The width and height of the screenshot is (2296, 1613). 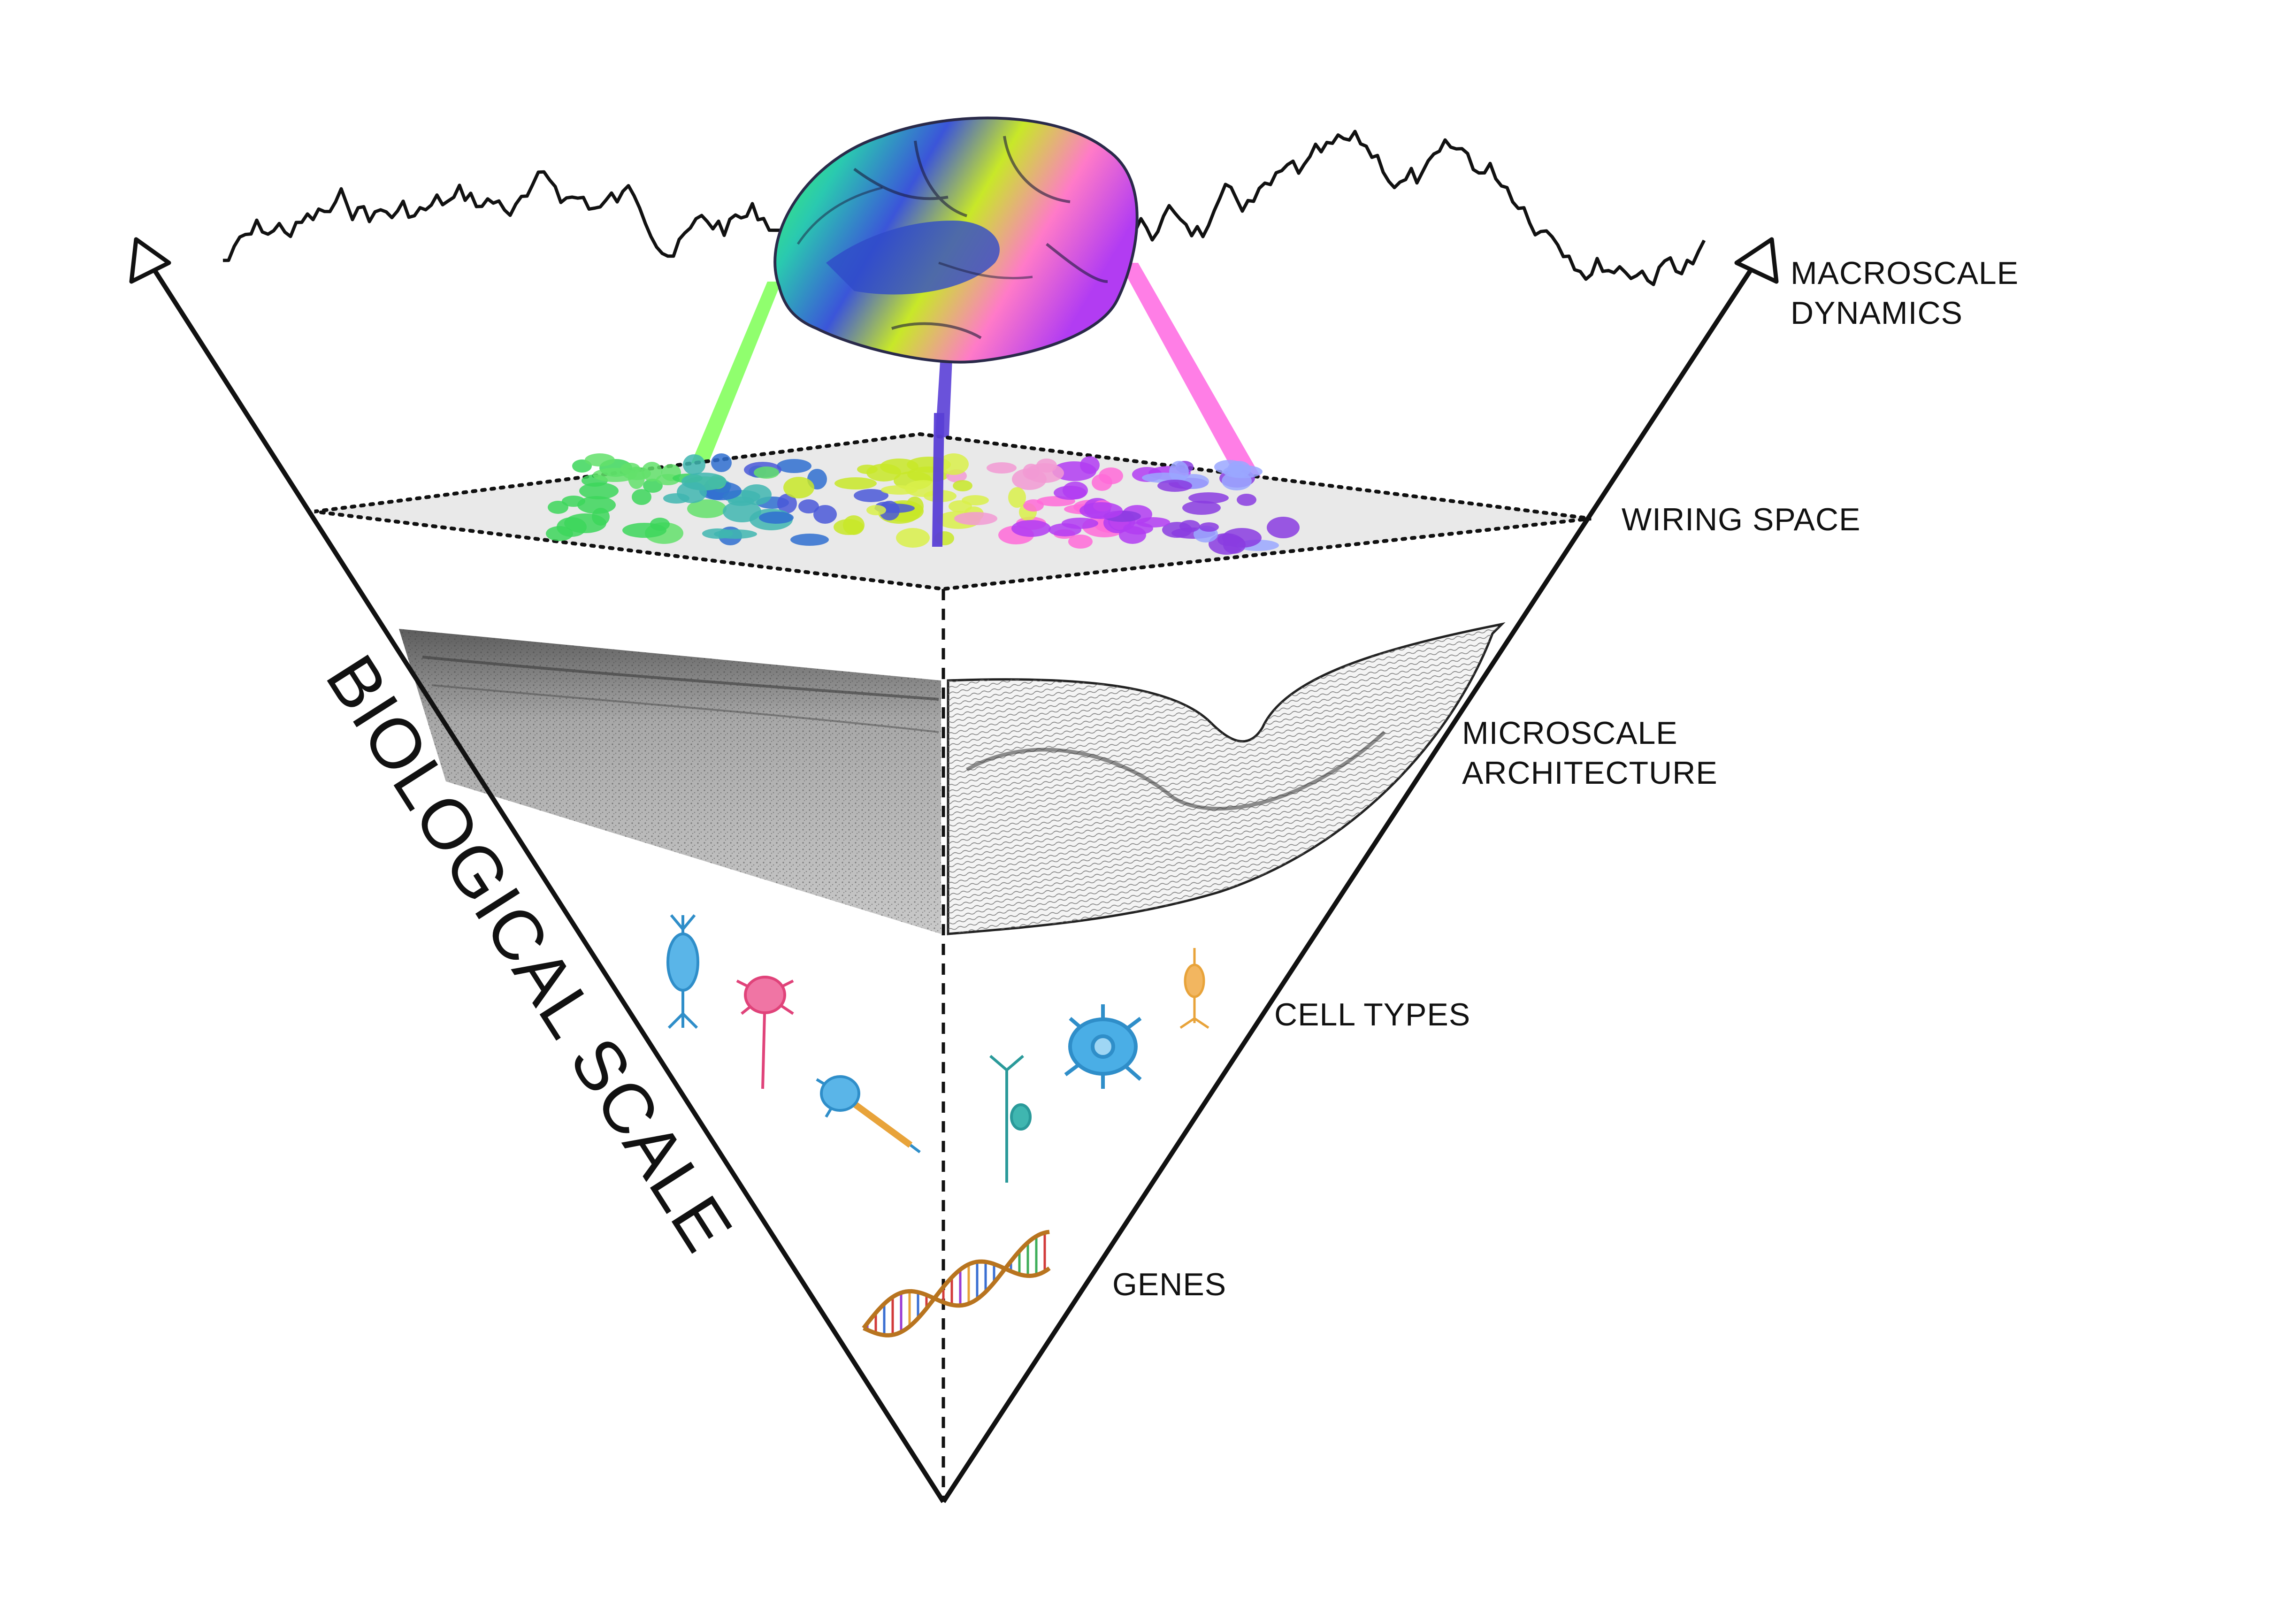 What do you see at coordinates (1756, 261) in the screenshot?
I see `right-arrowhead-icon` at bounding box center [1756, 261].